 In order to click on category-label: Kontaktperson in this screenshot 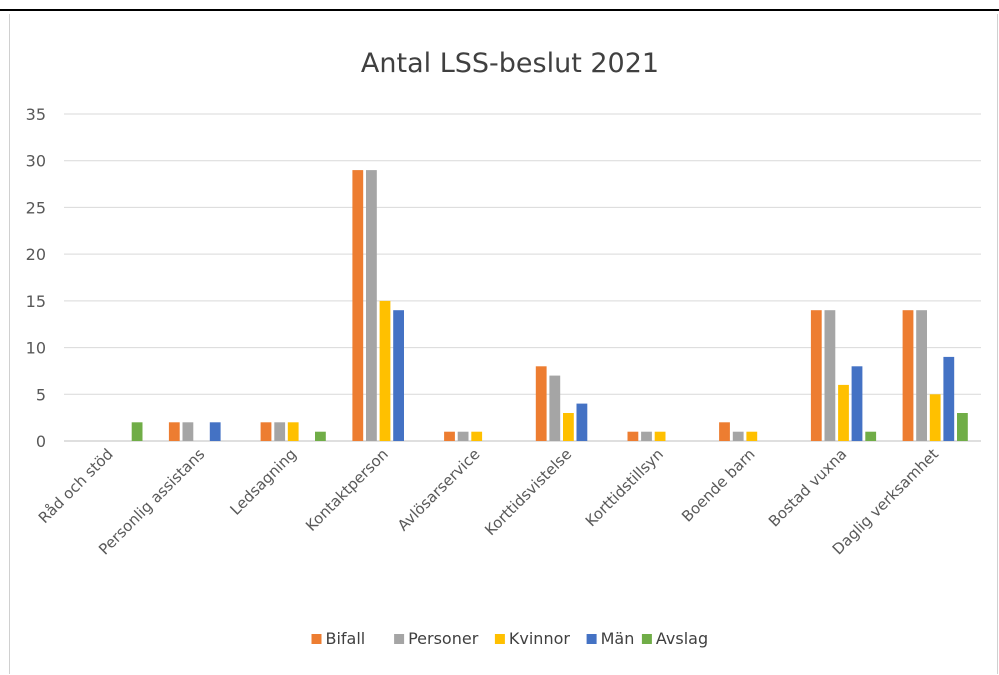, I will do `click(347, 490)`.